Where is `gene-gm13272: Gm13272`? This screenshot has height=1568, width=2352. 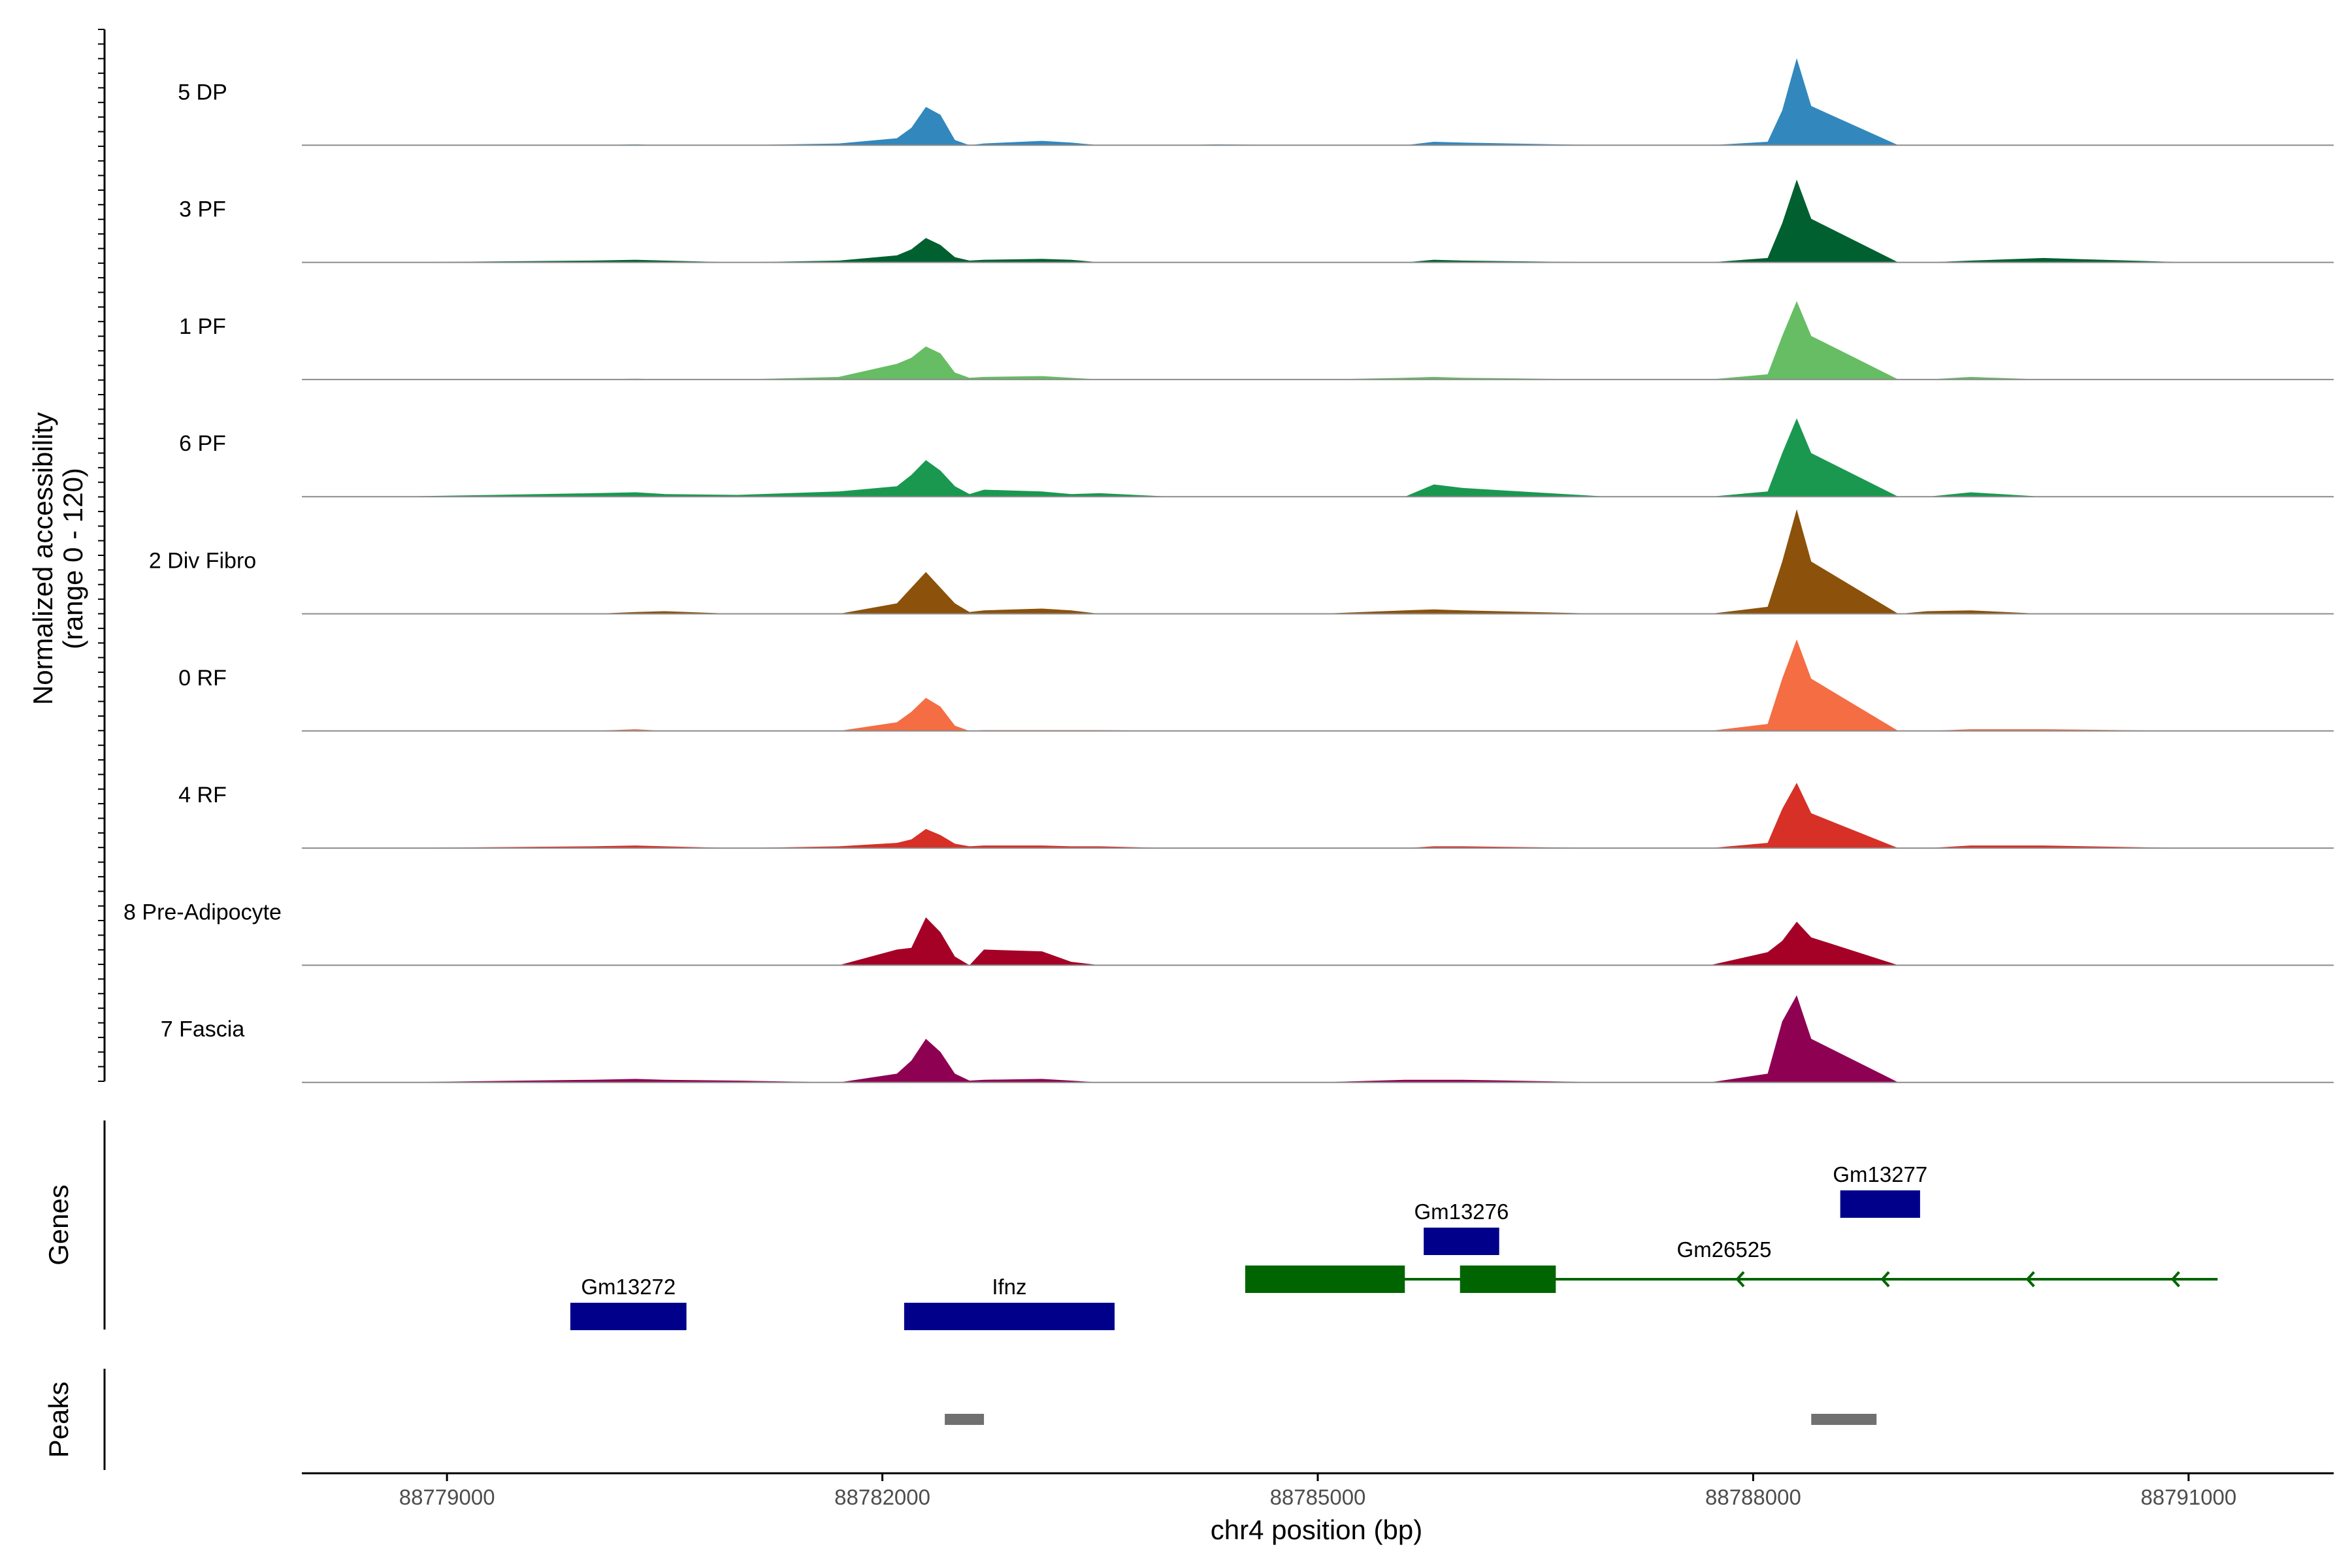 gene-gm13272: Gm13272 is located at coordinates (628, 1302).